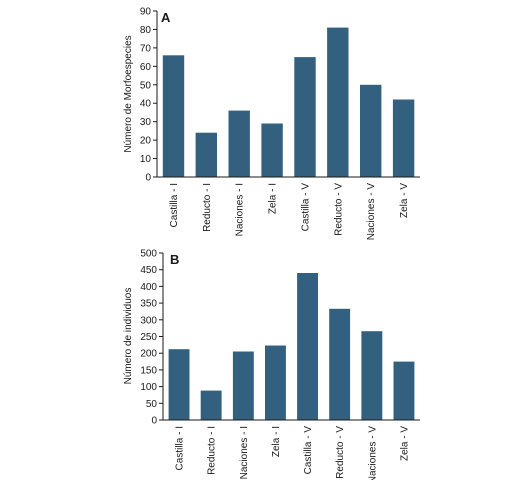  I want to click on x-tick-label-a-3: Naciones - I, so click(240, 209).